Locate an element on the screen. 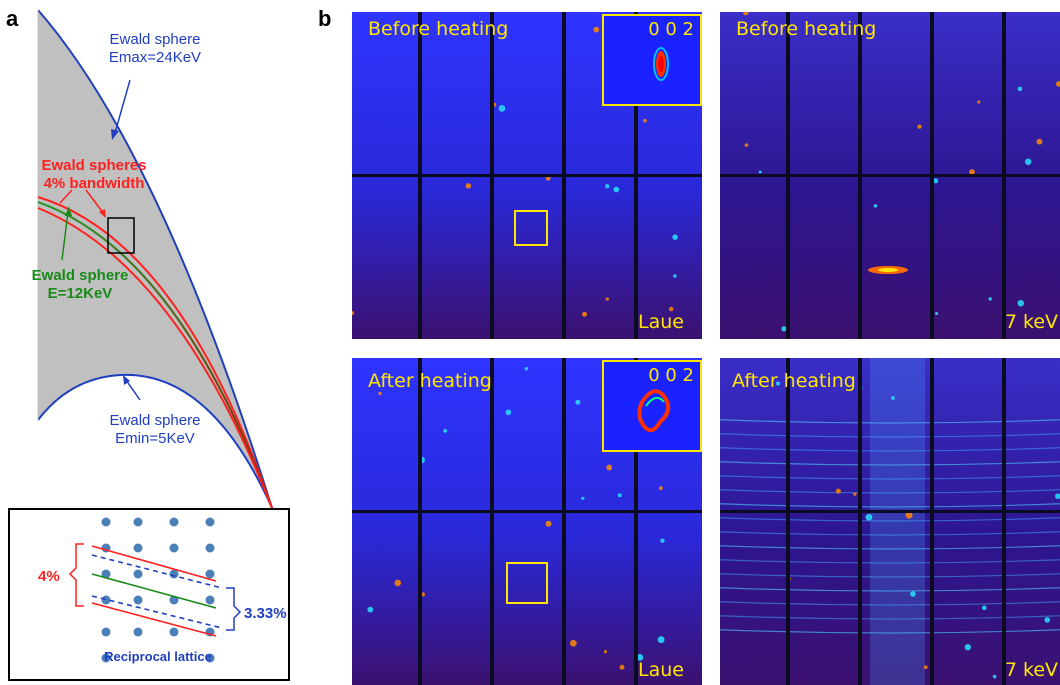 This screenshot has width=1060, height=685. arrow-band-2-head is located at coordinates (102, 213).